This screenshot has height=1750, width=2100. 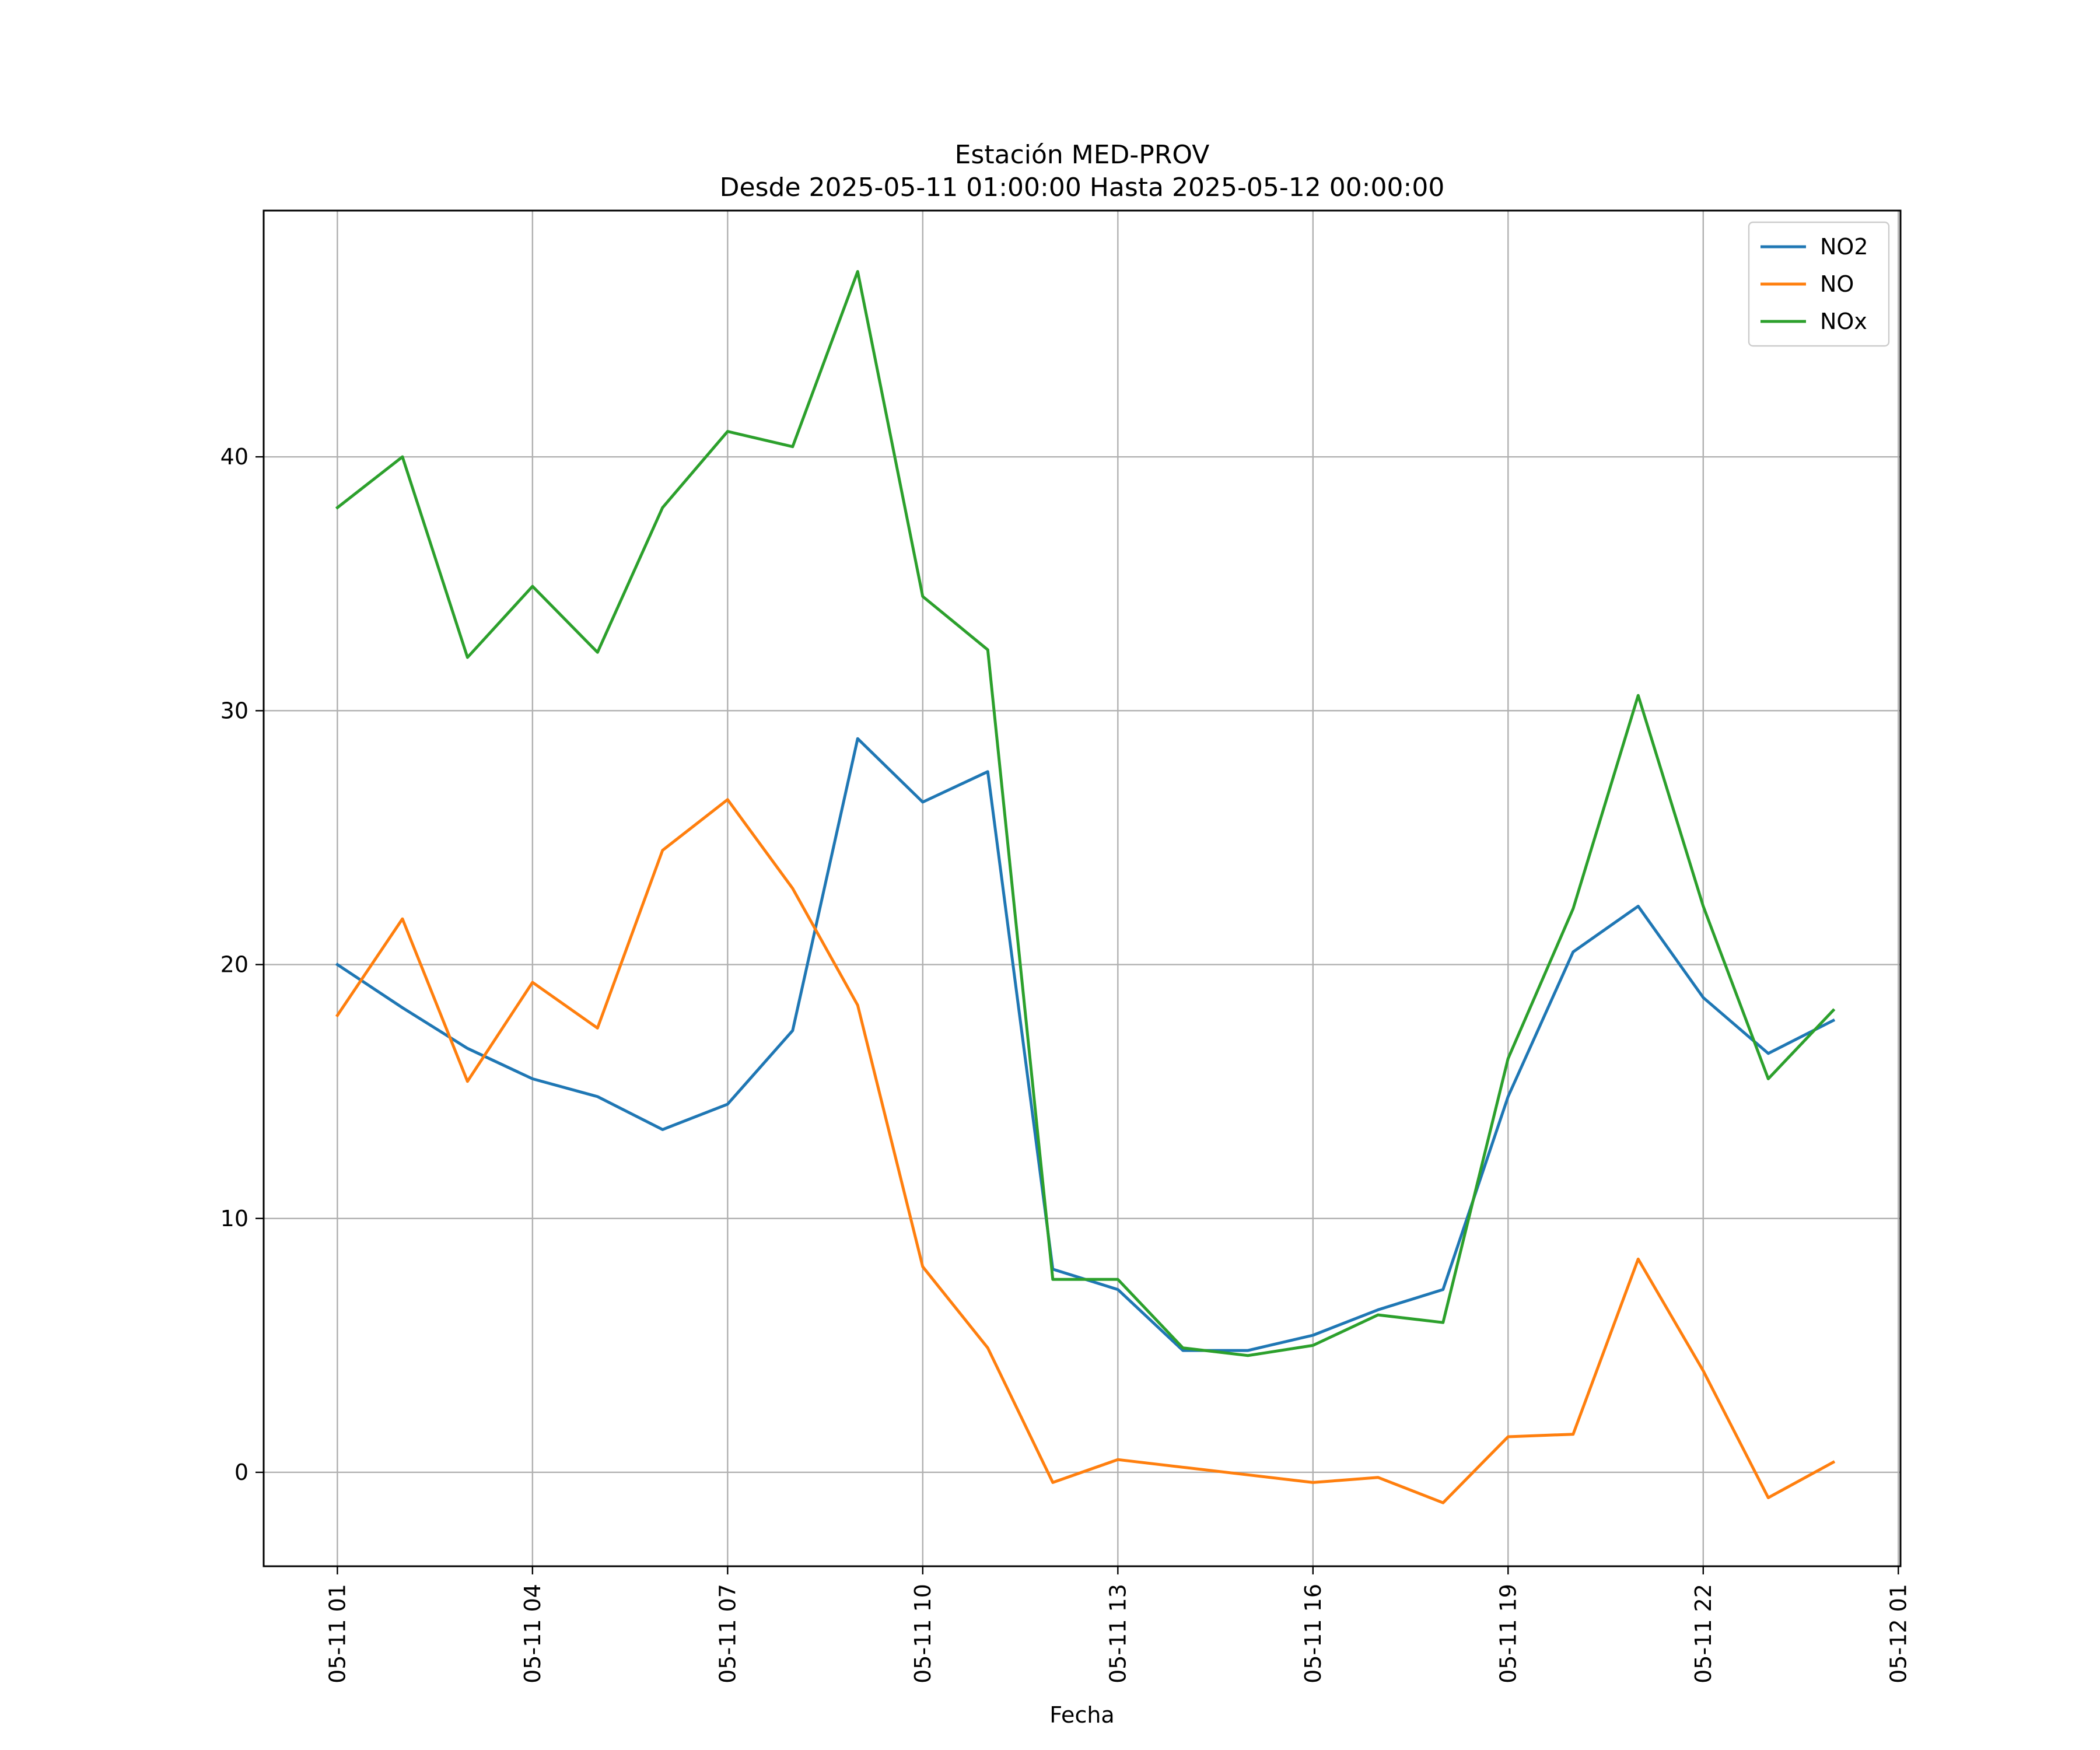 I want to click on legend-label: NO, so click(x=1837, y=284).